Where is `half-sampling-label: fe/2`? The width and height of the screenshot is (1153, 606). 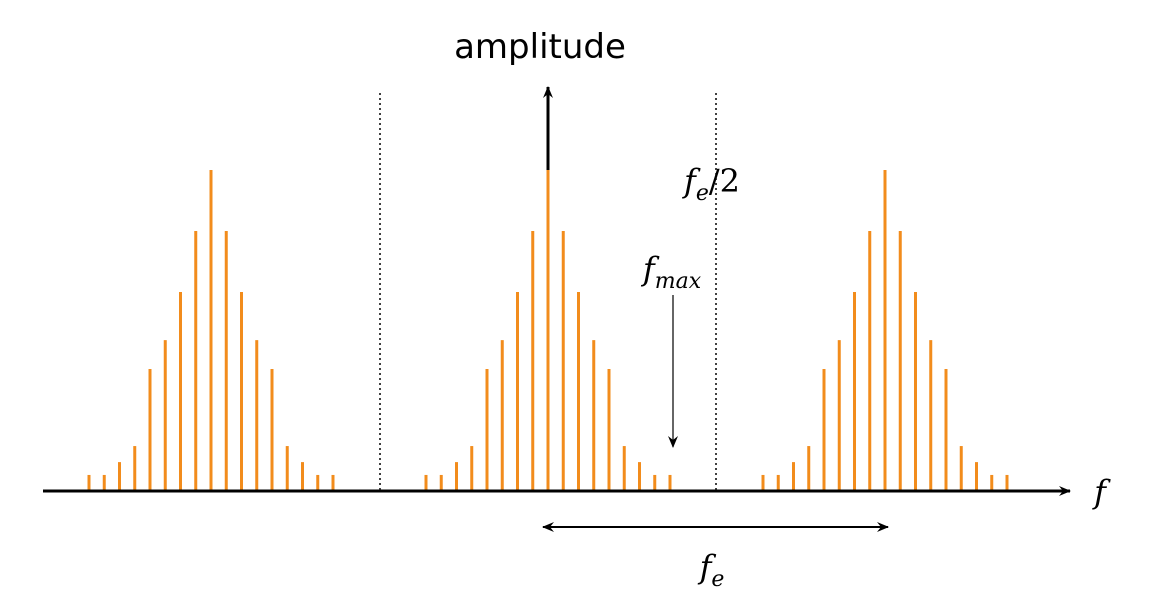
half-sampling-label: fe/2 is located at coordinates (711, 184).